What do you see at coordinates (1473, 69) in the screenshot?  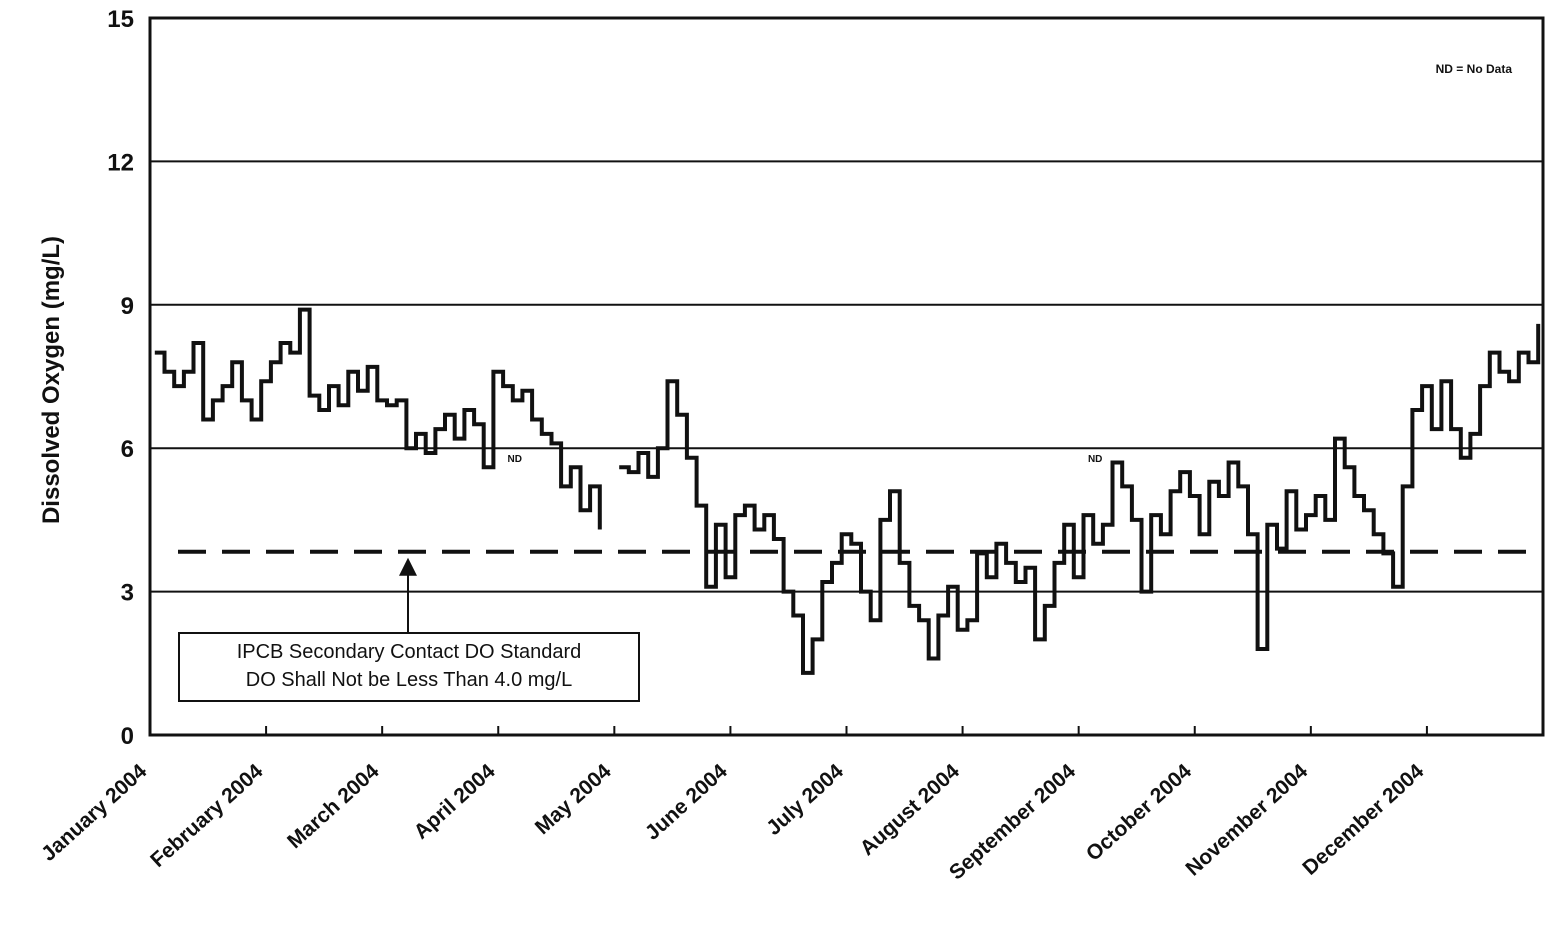 I see `no-data-note: ND = No Data` at bounding box center [1473, 69].